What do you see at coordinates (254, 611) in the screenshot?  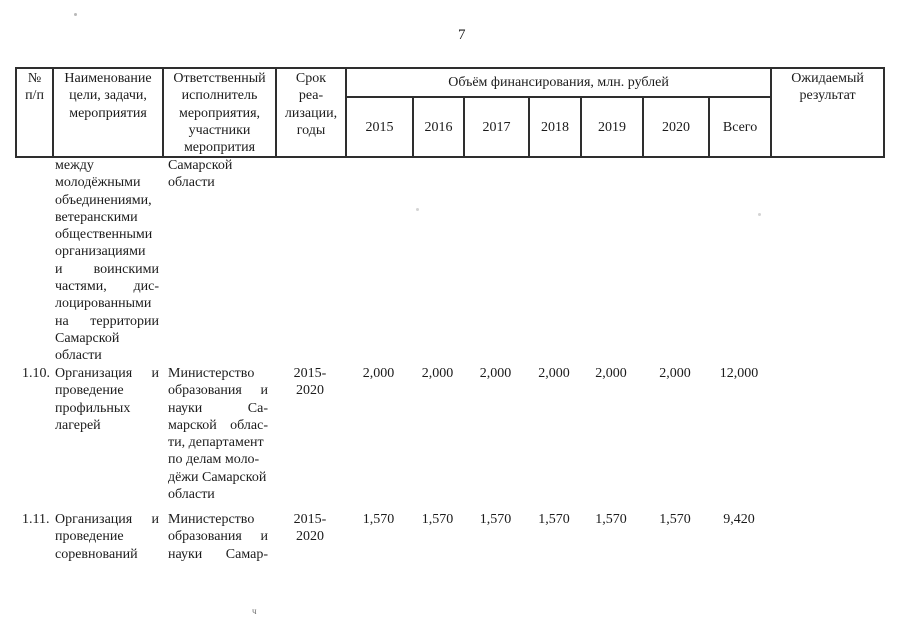 I see `scan-mark: ч` at bounding box center [254, 611].